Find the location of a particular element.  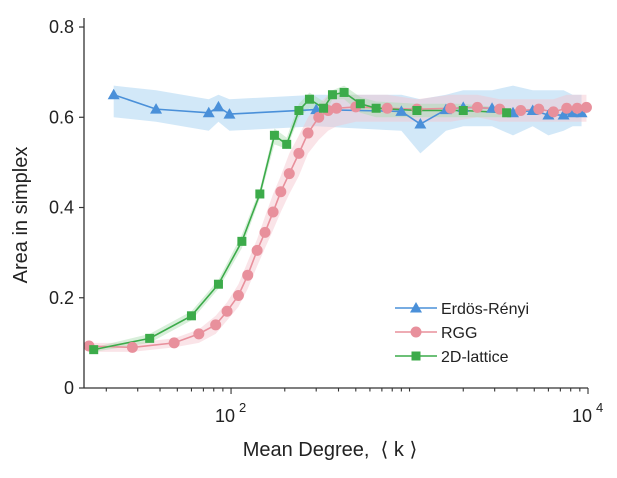

y-tick-label: 0 is located at coordinates (69, 388).